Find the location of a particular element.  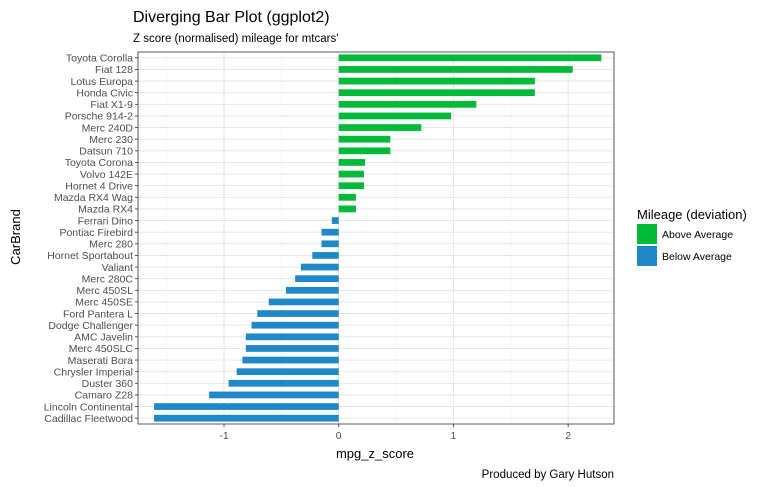

y-tick-label: Toyota Corolla is located at coordinates (99, 59).